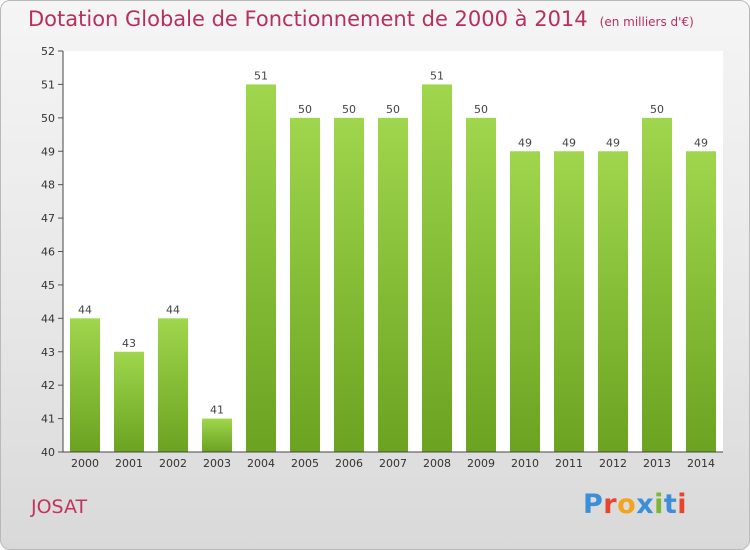 This screenshot has width=750, height=550. Describe the element at coordinates (48, 51) in the screenshot. I see `y-tick-label: 52` at that location.